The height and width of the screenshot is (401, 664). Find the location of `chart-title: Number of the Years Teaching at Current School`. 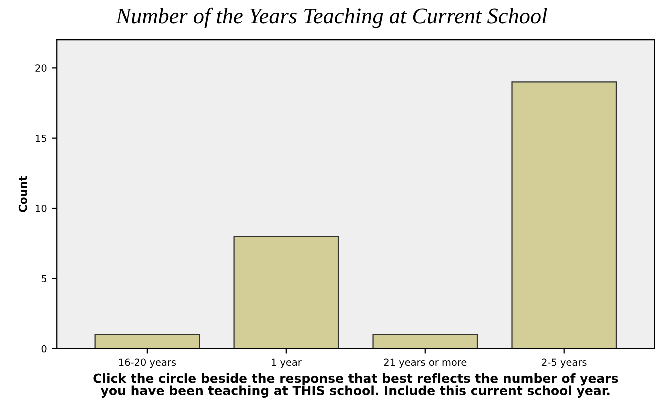

chart-title: Number of the Years Teaching at Current School is located at coordinates (332, 18).